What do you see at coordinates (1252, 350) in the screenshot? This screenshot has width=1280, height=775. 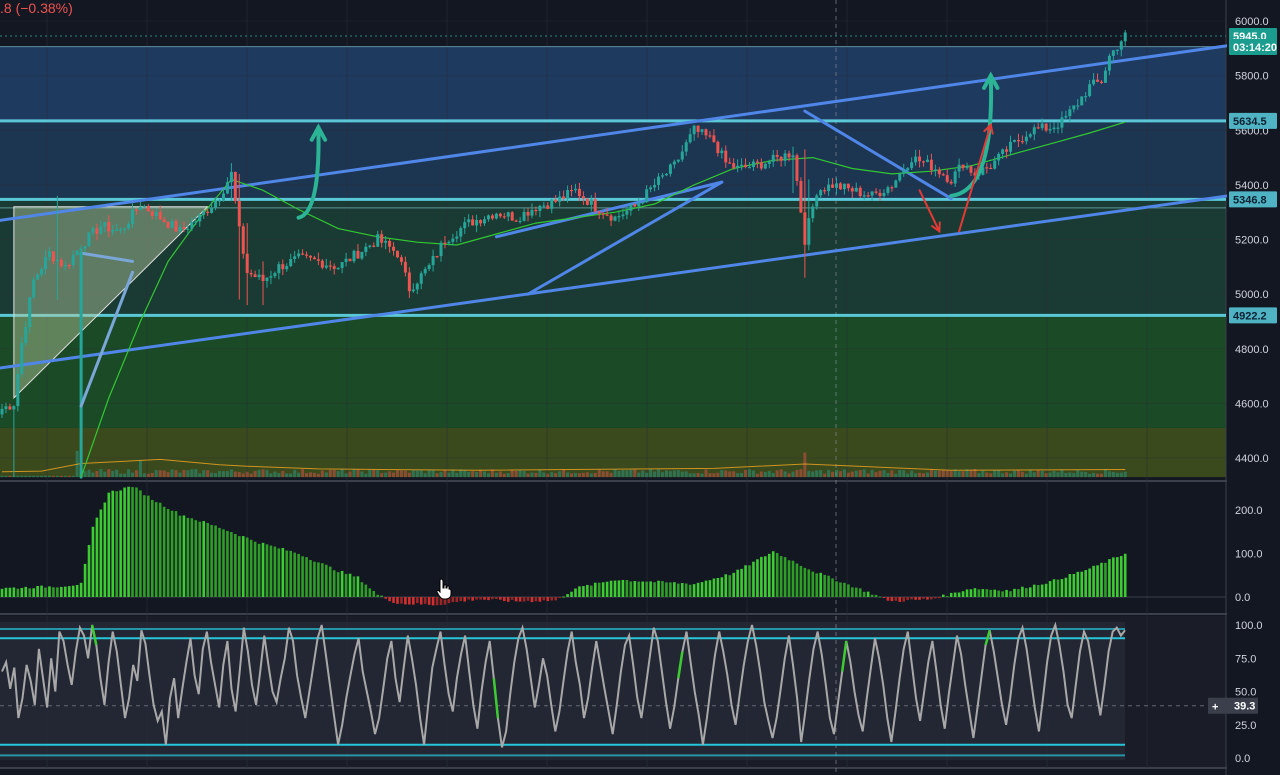 I see `price-tick-label: 4800.0` at bounding box center [1252, 350].